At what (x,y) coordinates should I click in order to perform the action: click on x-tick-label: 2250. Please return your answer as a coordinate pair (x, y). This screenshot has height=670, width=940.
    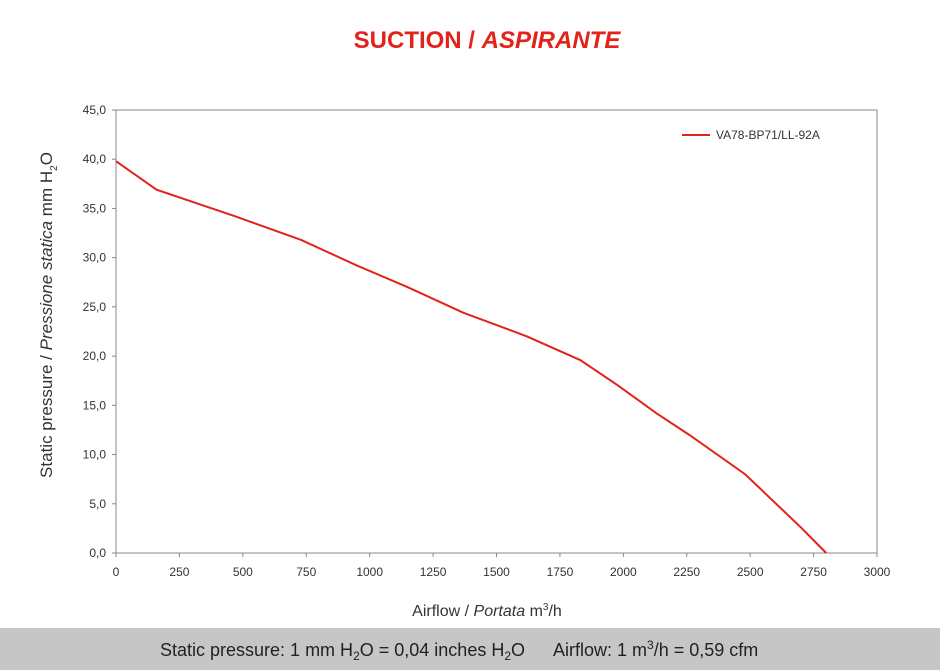
    Looking at the image, I should click on (686, 572).